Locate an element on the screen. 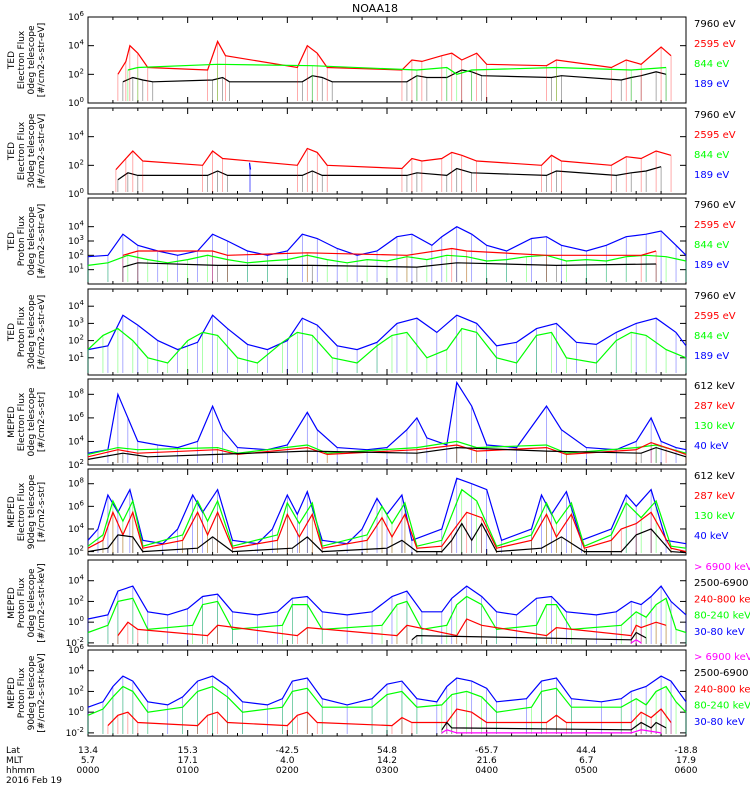 The height and width of the screenshot is (800, 750). x-tick-label: 0100 is located at coordinates (187, 771).